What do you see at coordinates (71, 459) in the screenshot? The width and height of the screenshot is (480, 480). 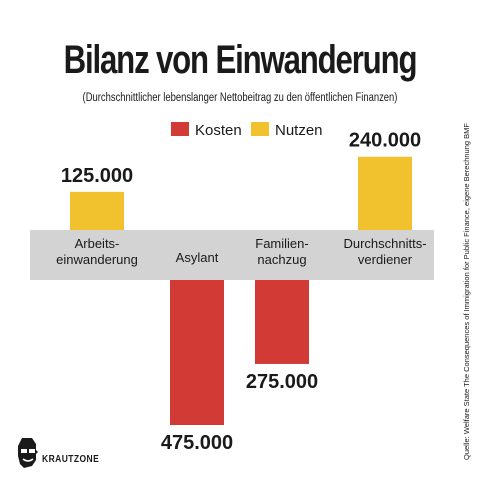 I see `brand-name: KRAUTZONE` at bounding box center [71, 459].